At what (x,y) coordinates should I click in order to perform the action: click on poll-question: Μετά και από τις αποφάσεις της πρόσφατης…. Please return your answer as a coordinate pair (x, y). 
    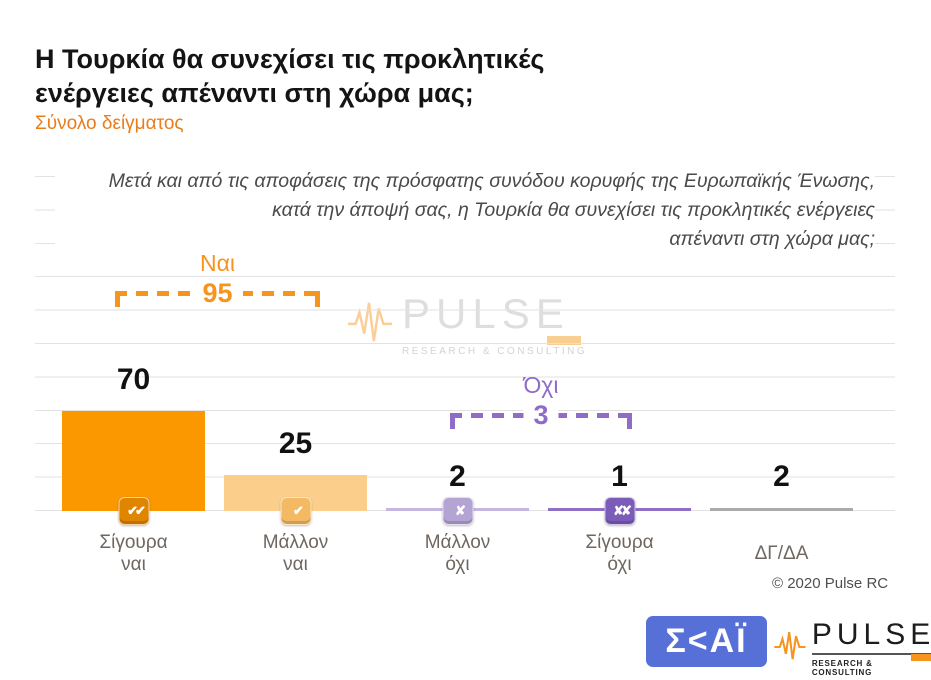
    Looking at the image, I should click on (465, 210).